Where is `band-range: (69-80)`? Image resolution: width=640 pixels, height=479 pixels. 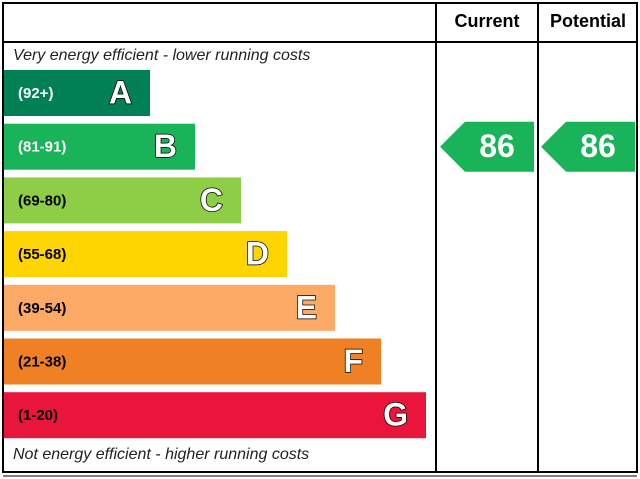 band-range: (69-80) is located at coordinates (42, 200).